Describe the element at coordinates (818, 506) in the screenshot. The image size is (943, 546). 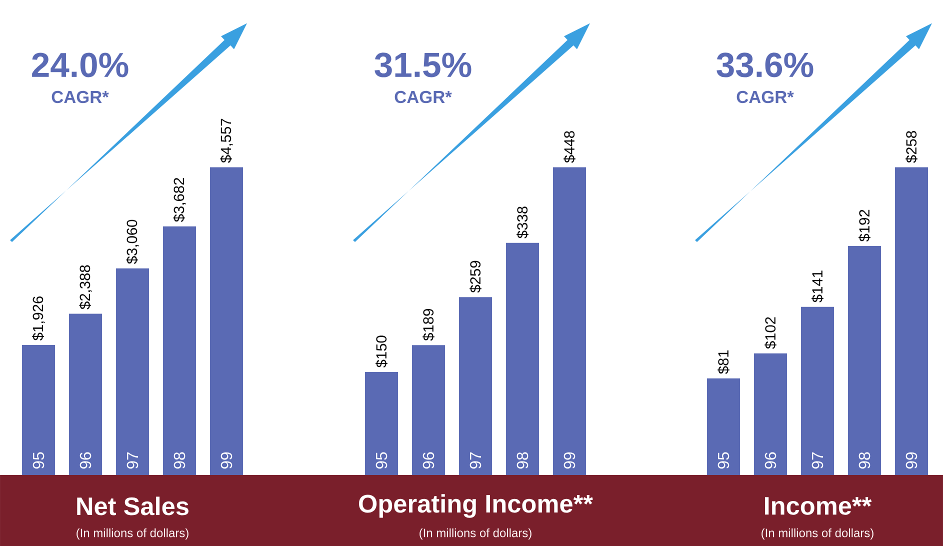
I see `text: Income**` at that location.